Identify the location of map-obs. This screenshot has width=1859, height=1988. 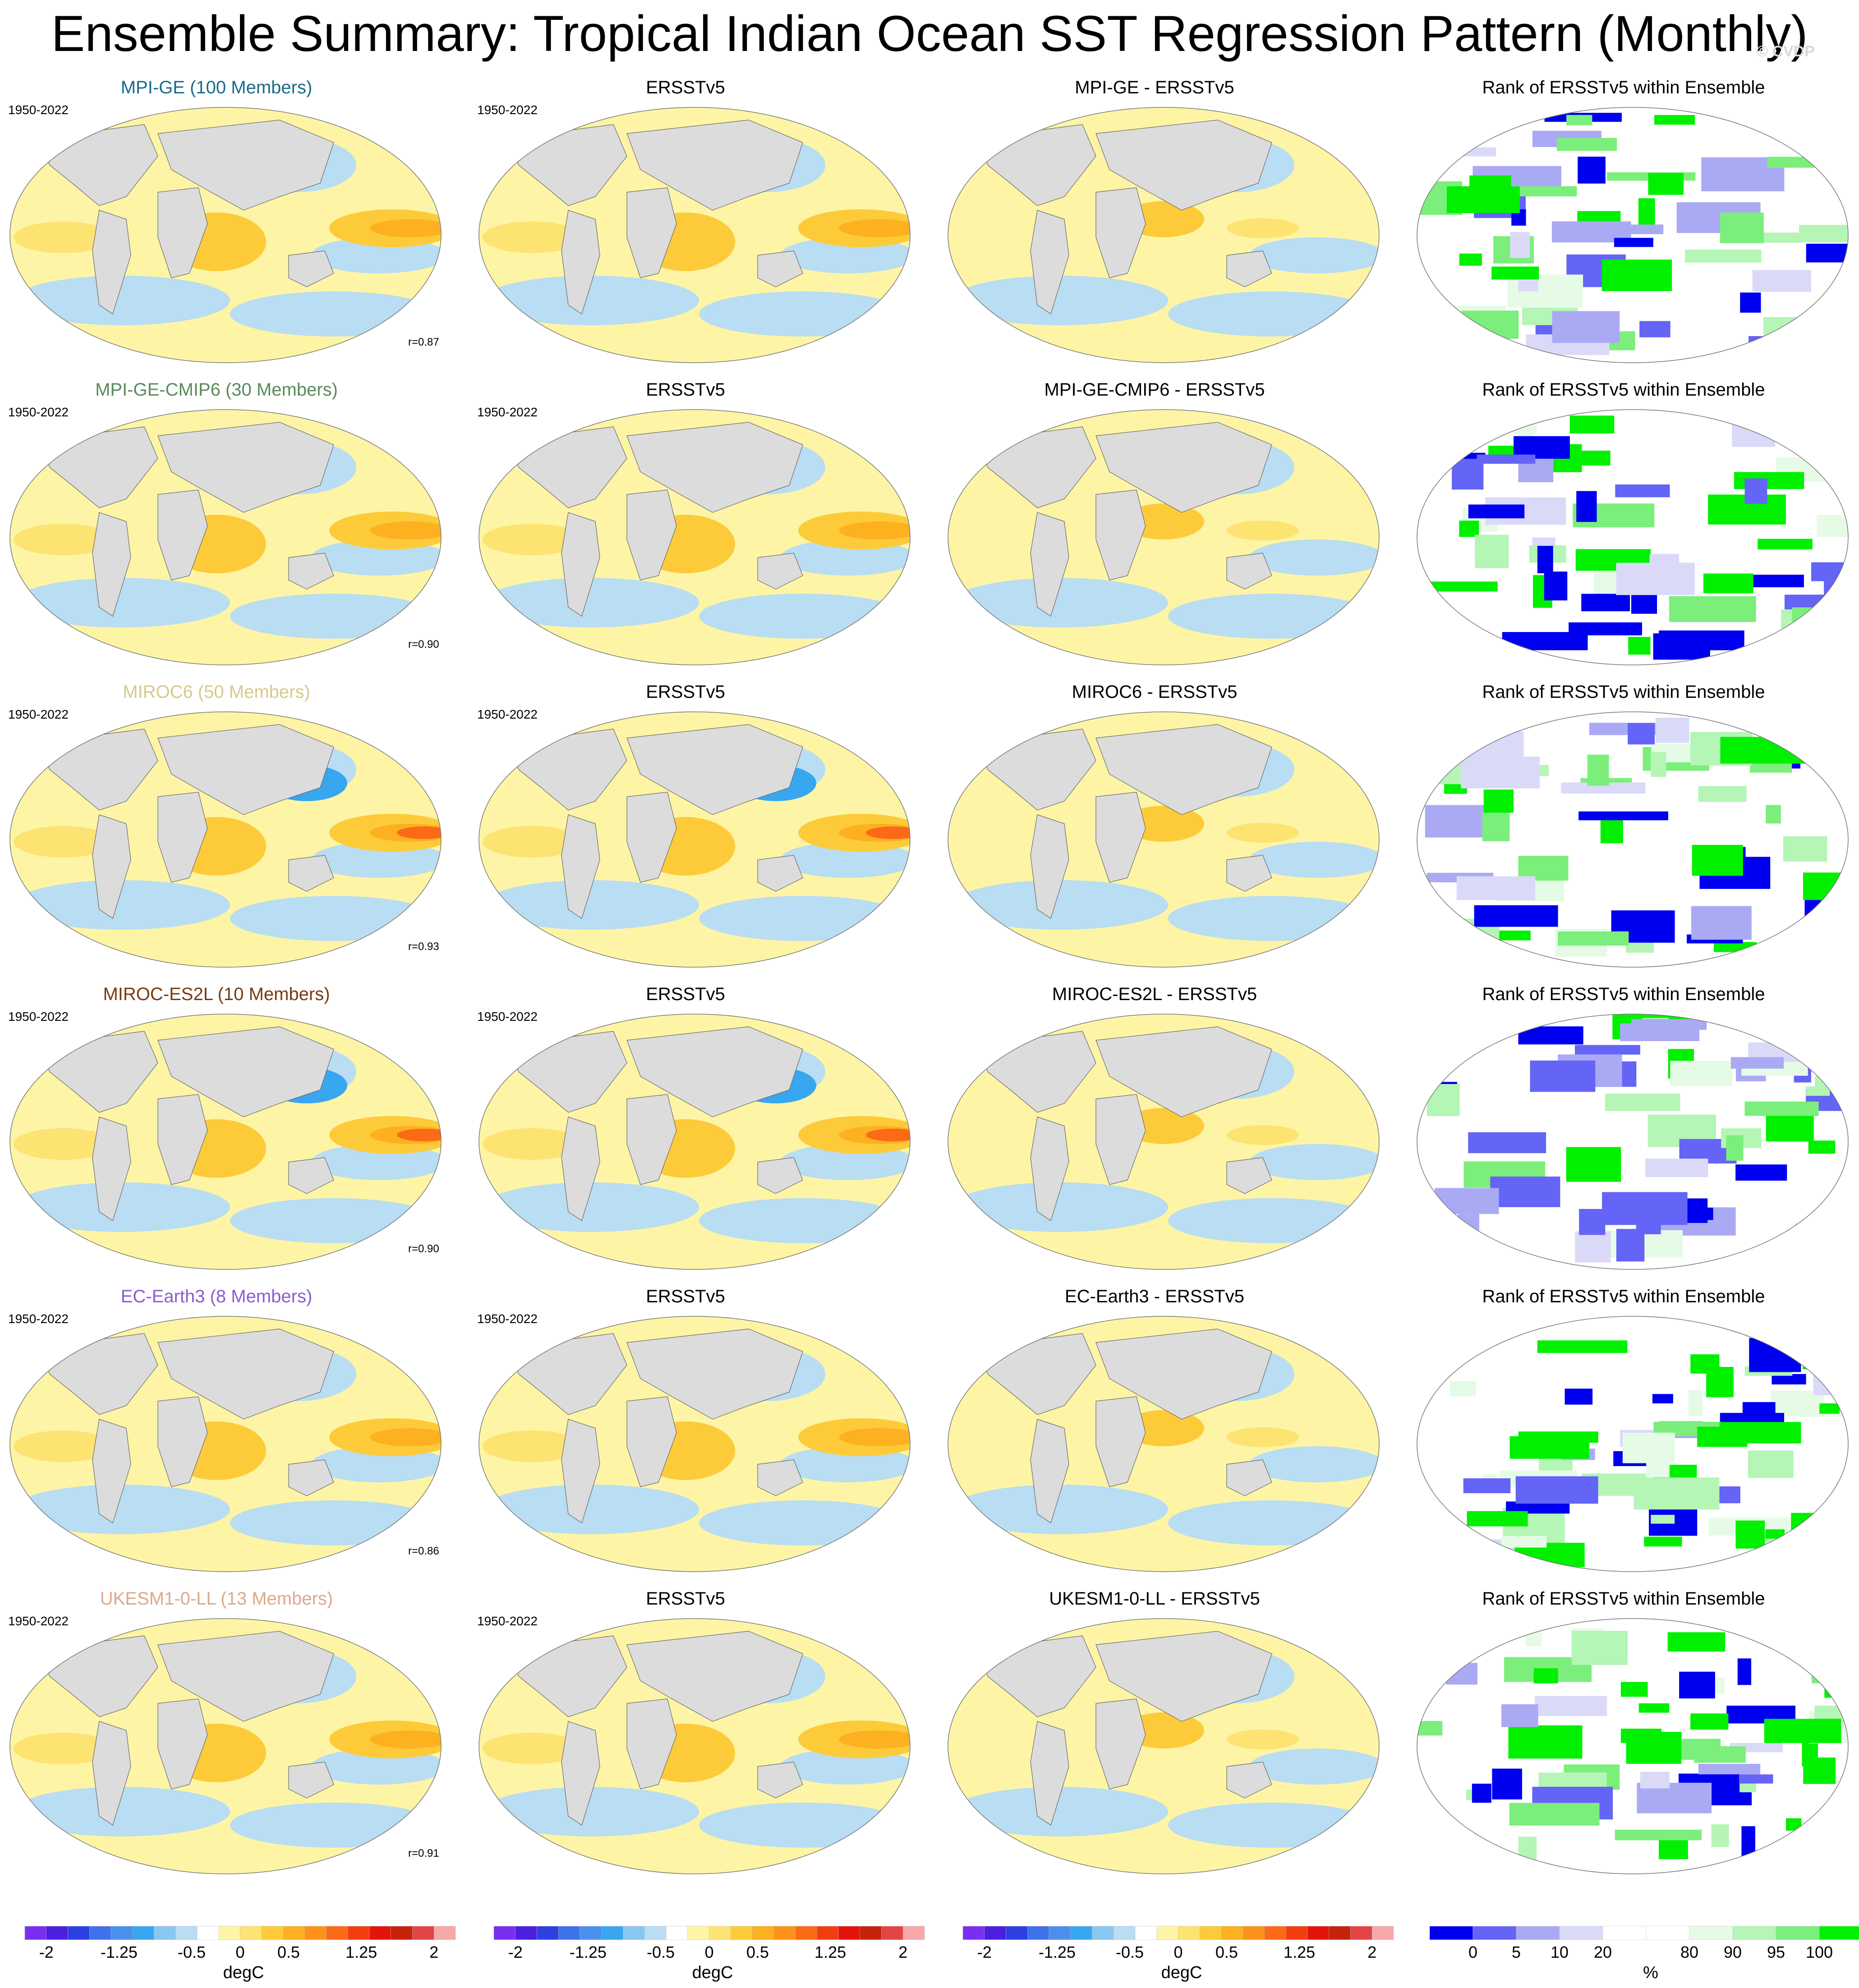
(695, 839).